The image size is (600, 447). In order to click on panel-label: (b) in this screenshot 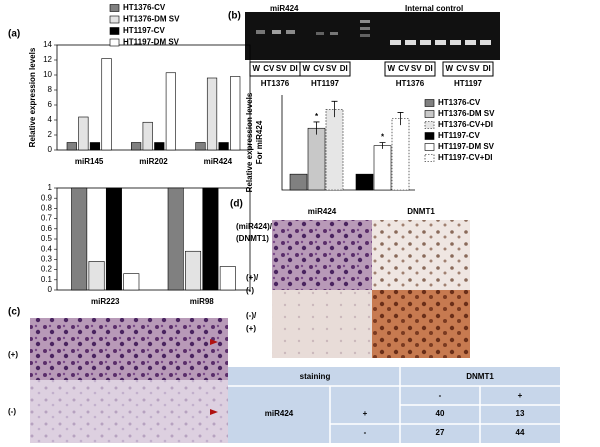, I will do `click(234, 16)`.